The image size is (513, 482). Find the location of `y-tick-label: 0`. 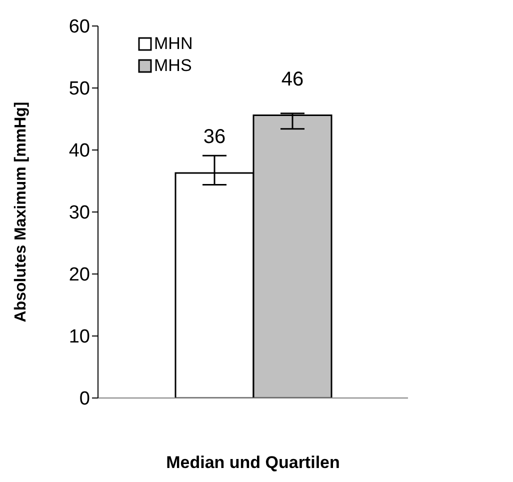

y-tick-label: 0 is located at coordinates (84, 399).